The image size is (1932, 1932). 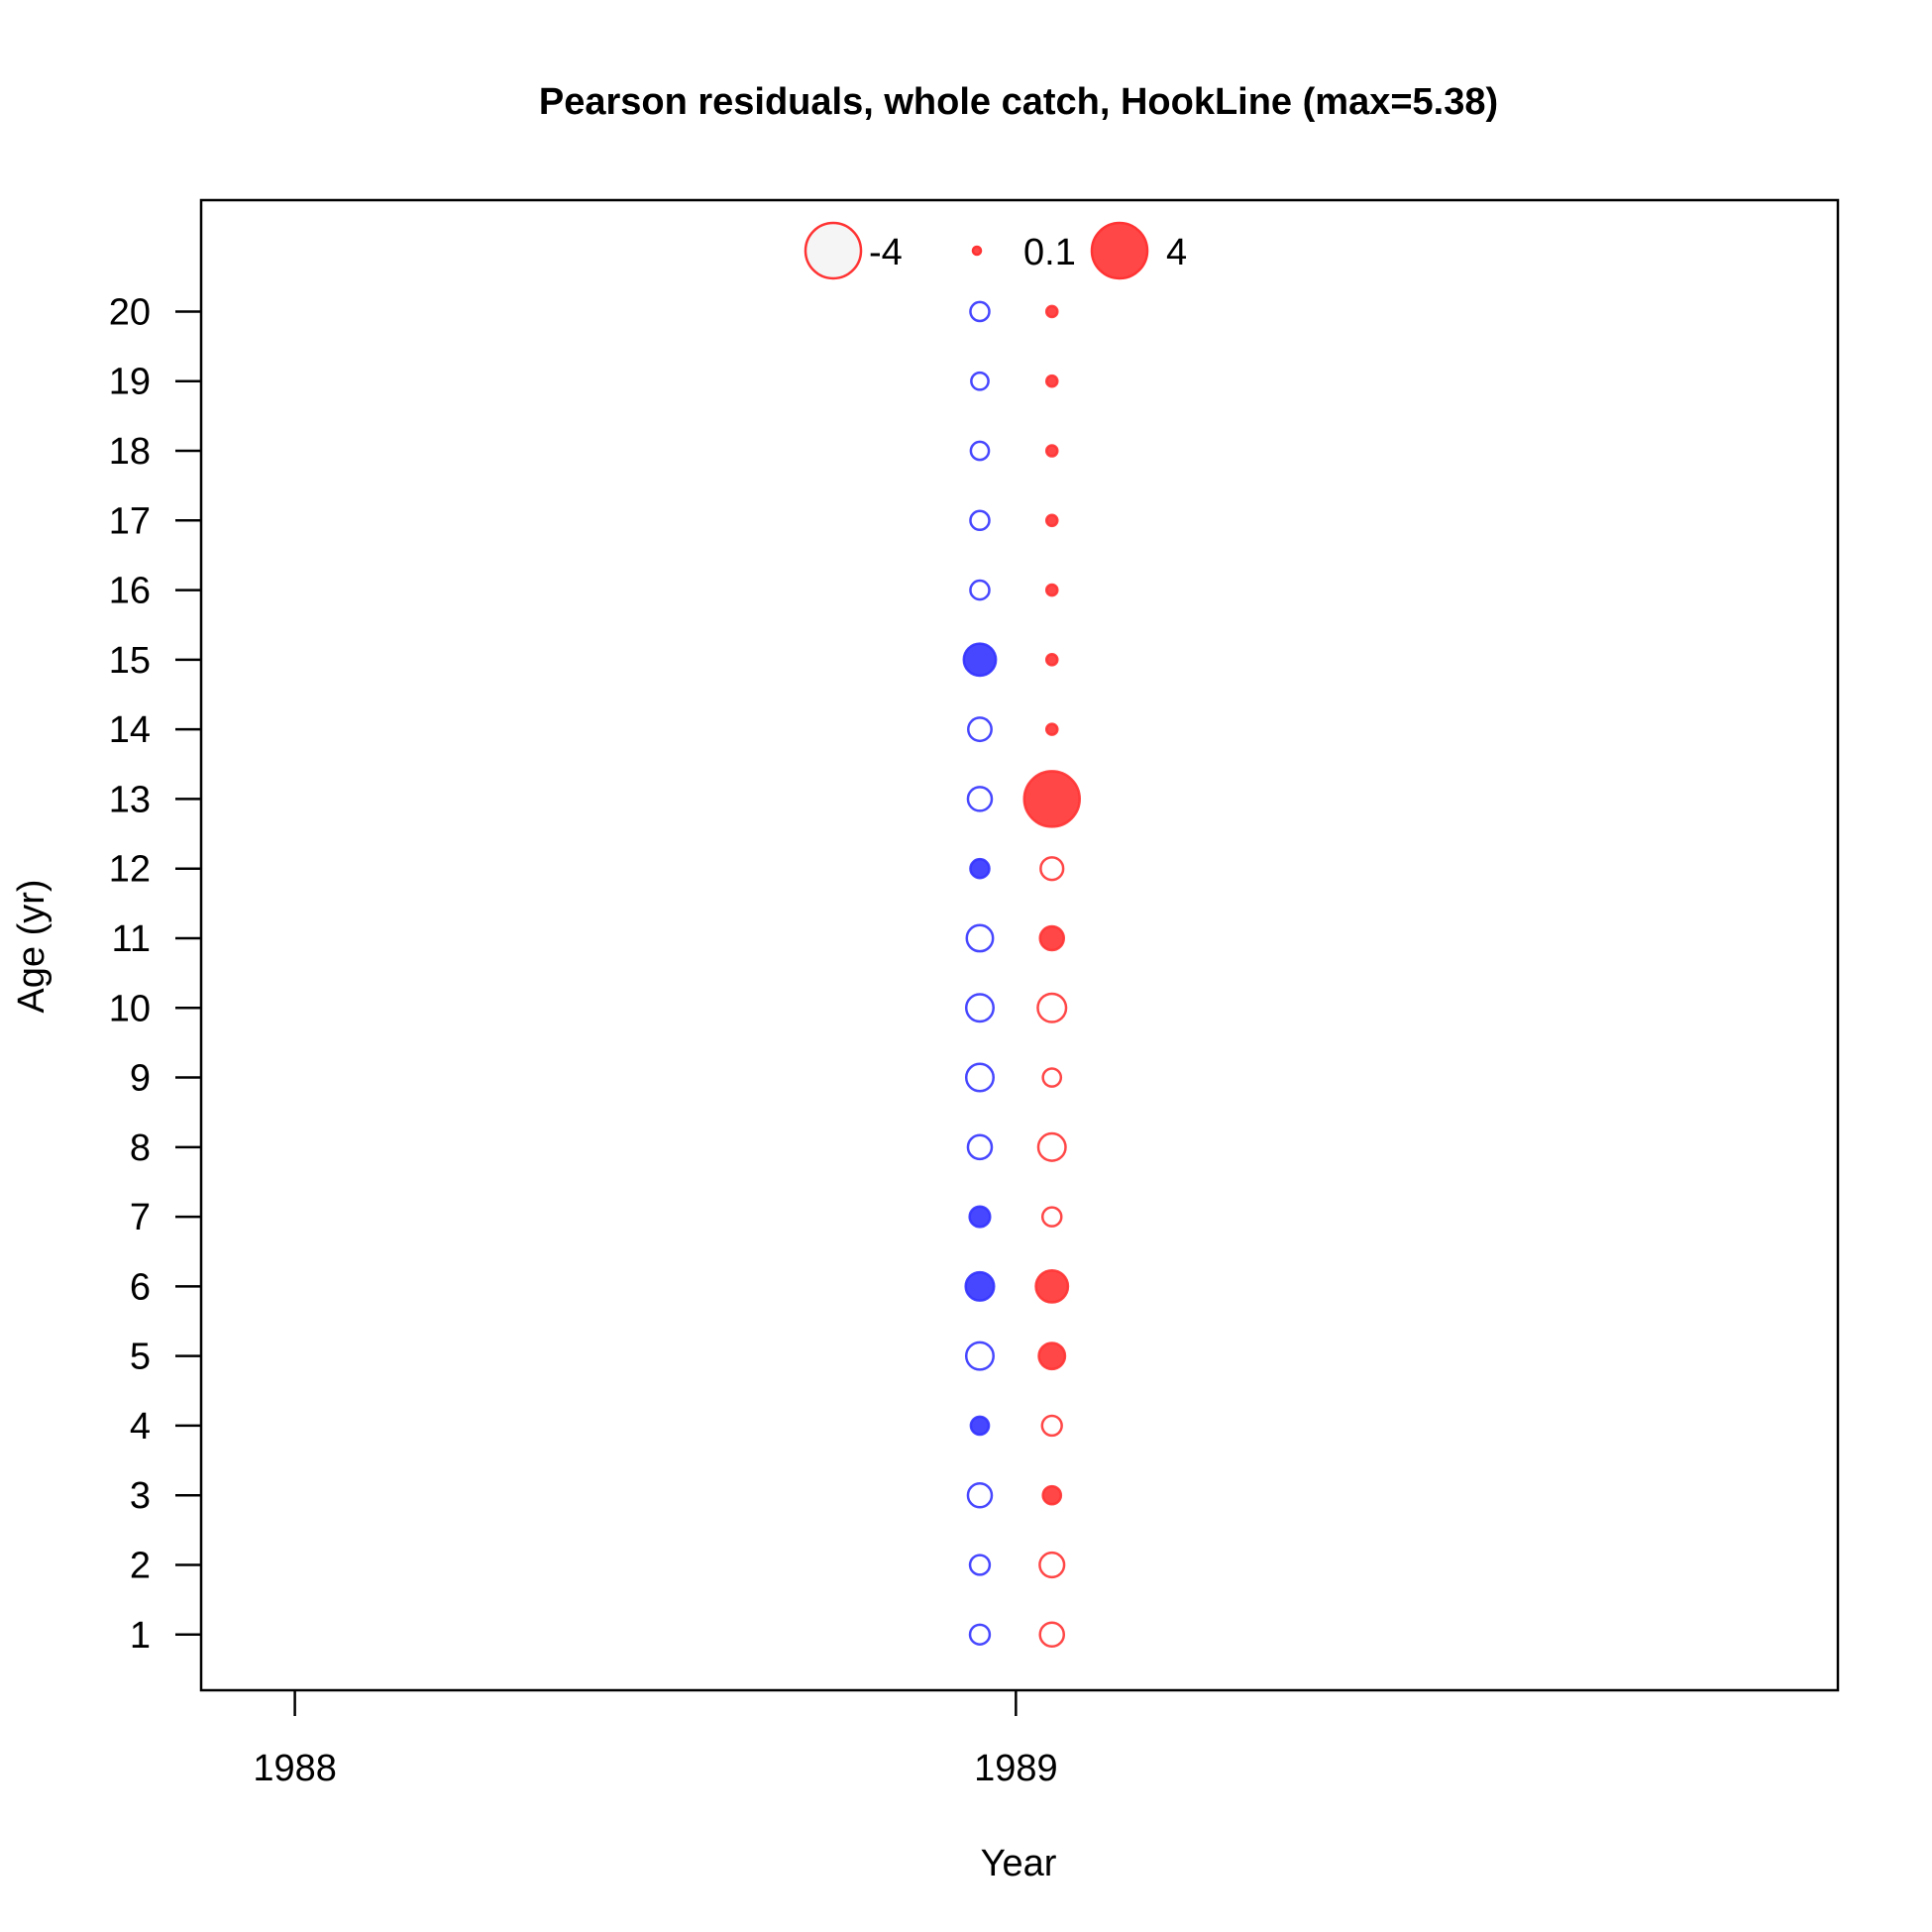 What do you see at coordinates (1016, 1769) in the screenshot?
I see `x-tick-label: 1989` at bounding box center [1016, 1769].